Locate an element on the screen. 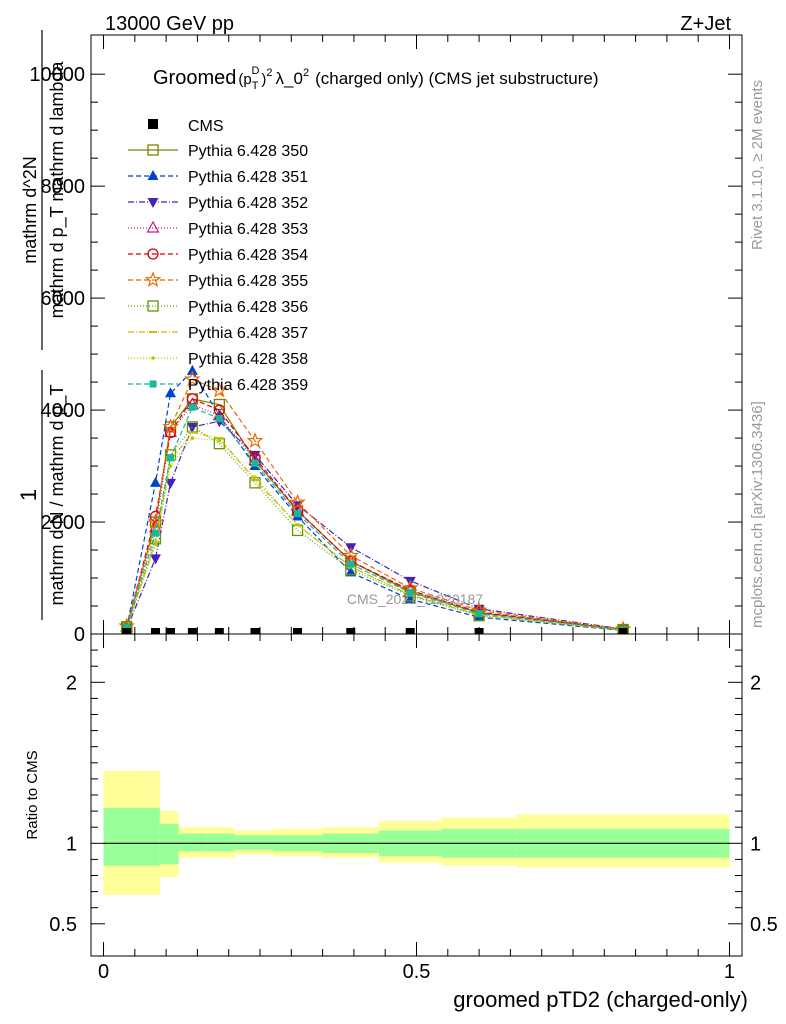  ylabel-num: 1 is located at coordinates (28, 495).